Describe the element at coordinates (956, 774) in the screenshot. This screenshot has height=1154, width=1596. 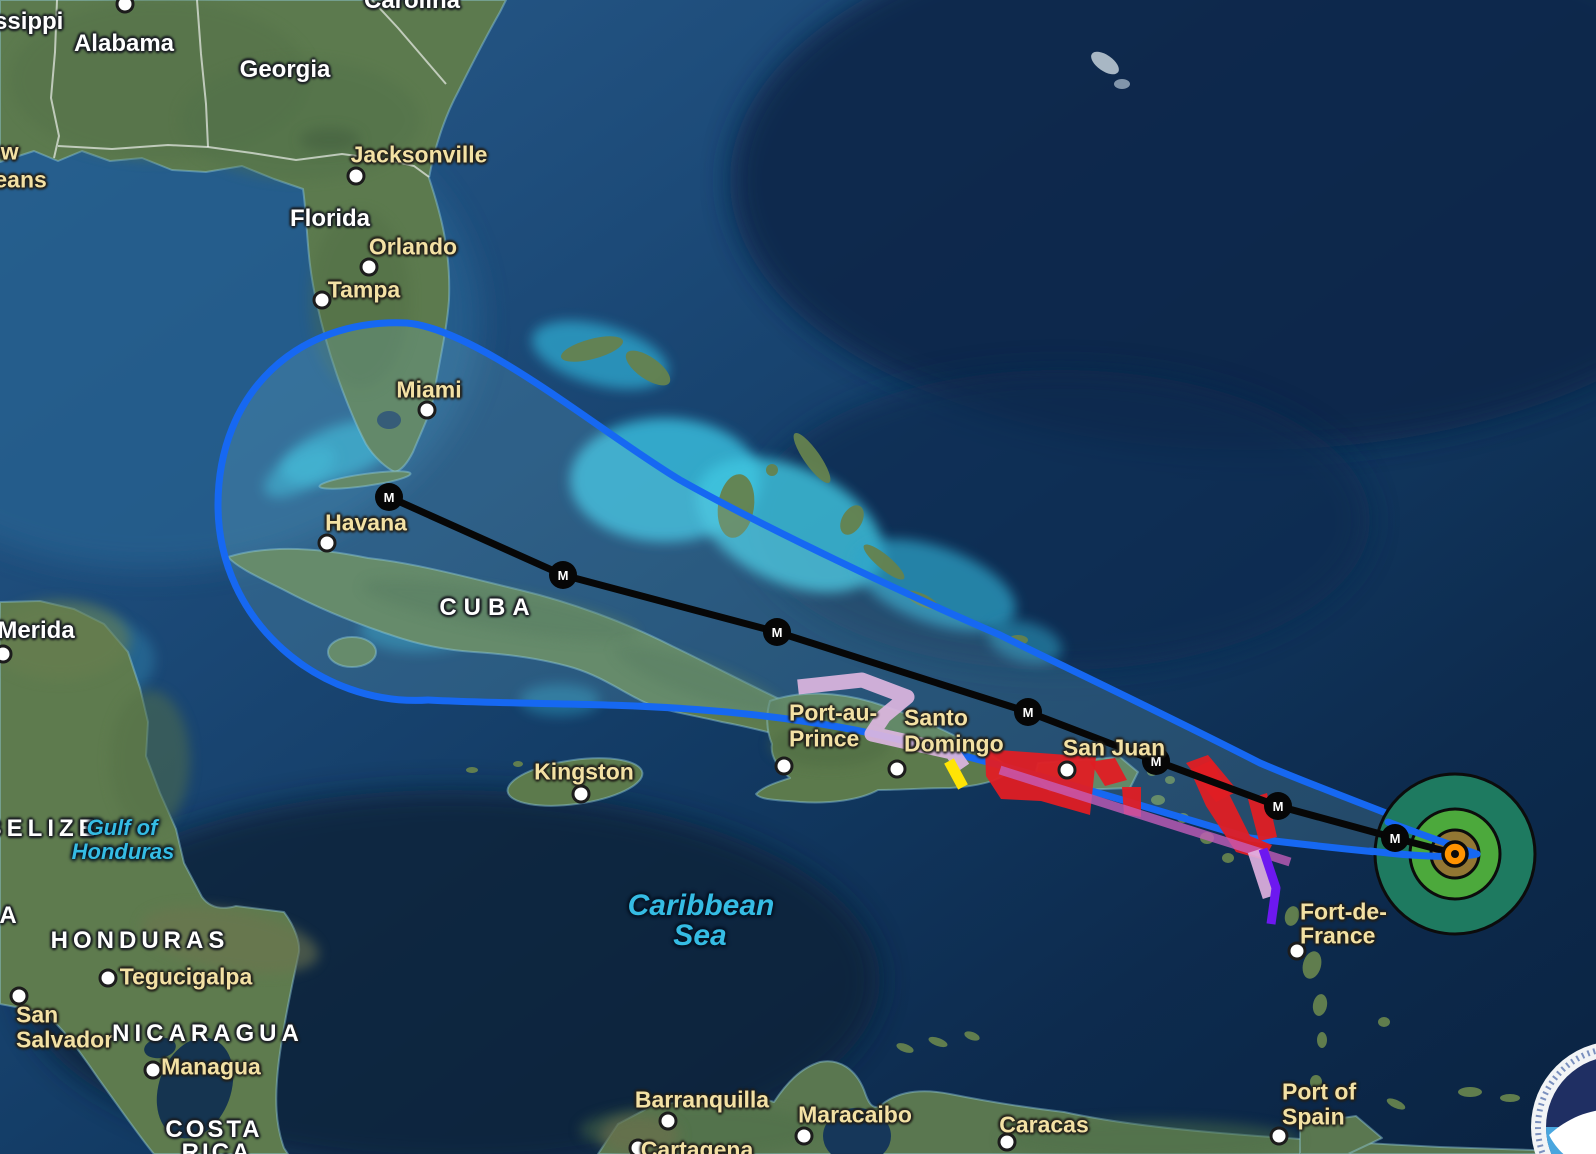
I see `yellow-segment-santo-domingo` at that location.